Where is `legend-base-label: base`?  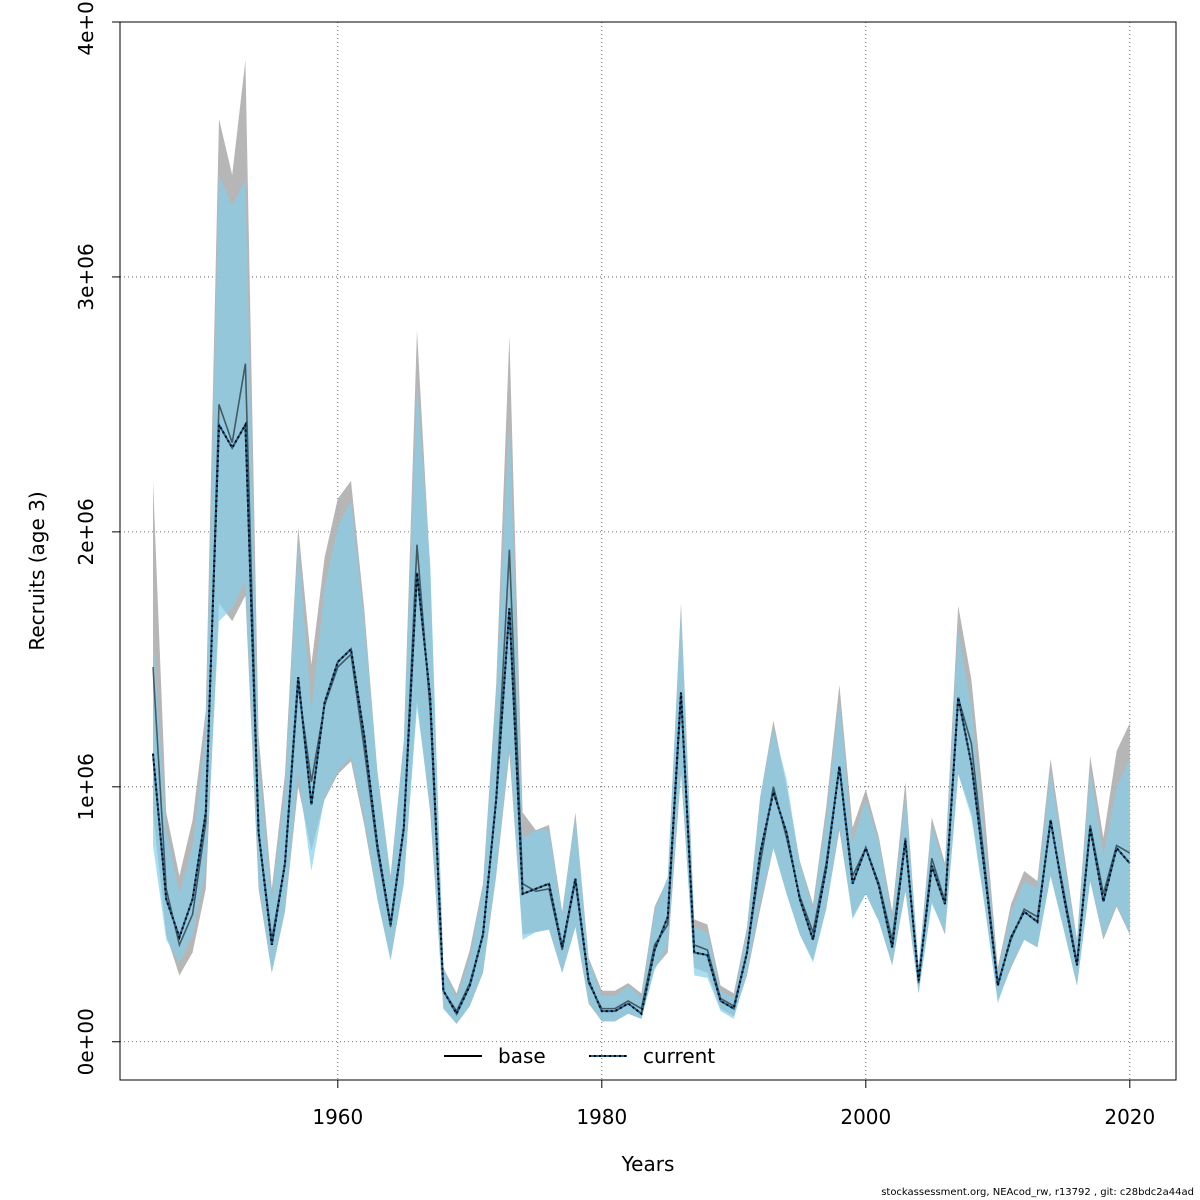
legend-base-label: base is located at coordinates (522, 1056).